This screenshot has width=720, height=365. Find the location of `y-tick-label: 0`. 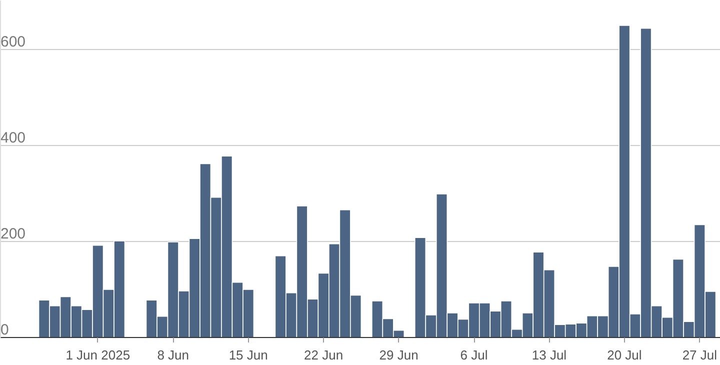

y-tick-label: 0 is located at coordinates (4, 330).